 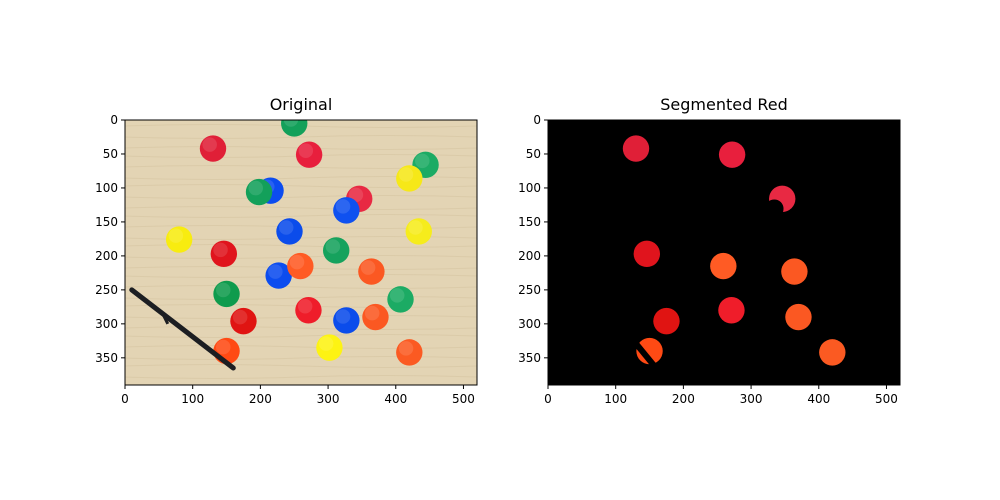 What do you see at coordinates (110, 239) in the screenshot?
I see `y-axis-original: 0 50 100 150 200 250 300 350` at bounding box center [110, 239].